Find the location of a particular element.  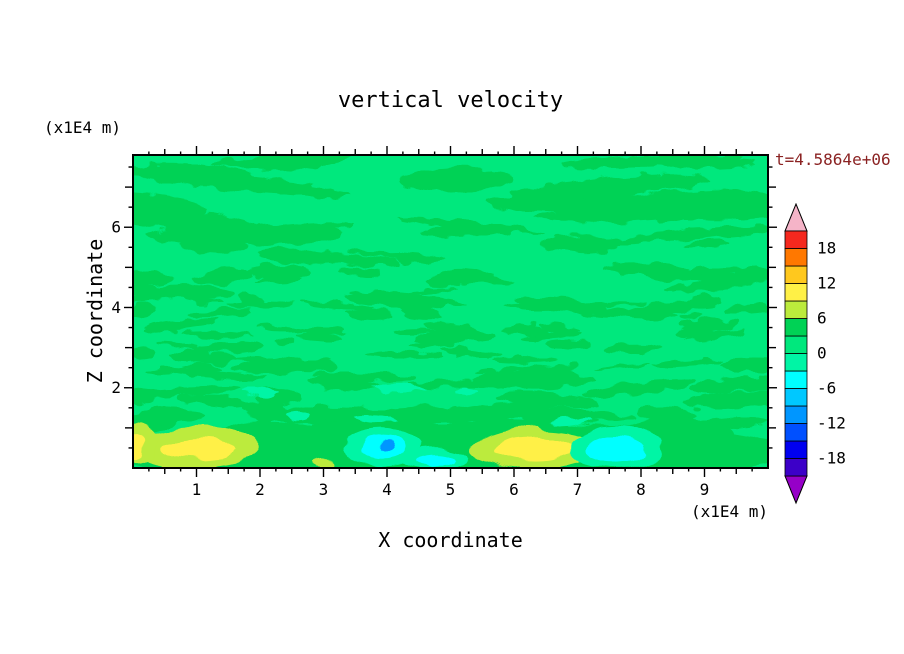

colorbar-tick-label: -12 is located at coordinates (831, 423).